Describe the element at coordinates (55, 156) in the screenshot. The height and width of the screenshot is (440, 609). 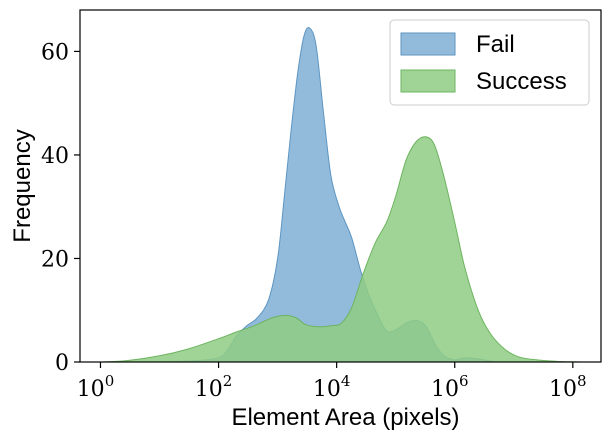
I see `y-tick-label: 40` at that location.